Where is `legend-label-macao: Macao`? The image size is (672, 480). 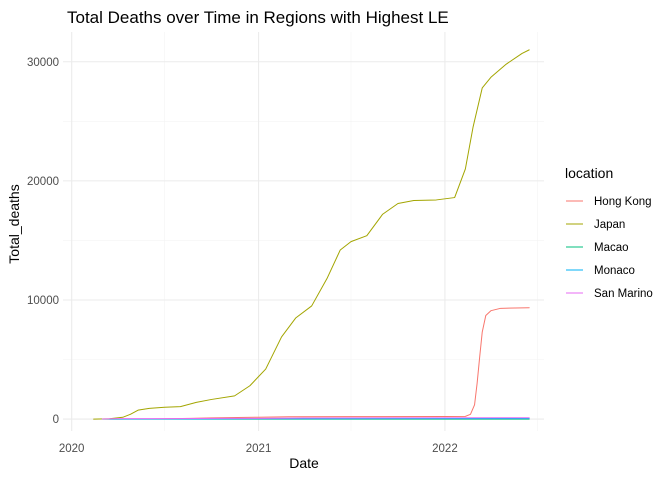 legend-label-macao: Macao is located at coordinates (611, 248).